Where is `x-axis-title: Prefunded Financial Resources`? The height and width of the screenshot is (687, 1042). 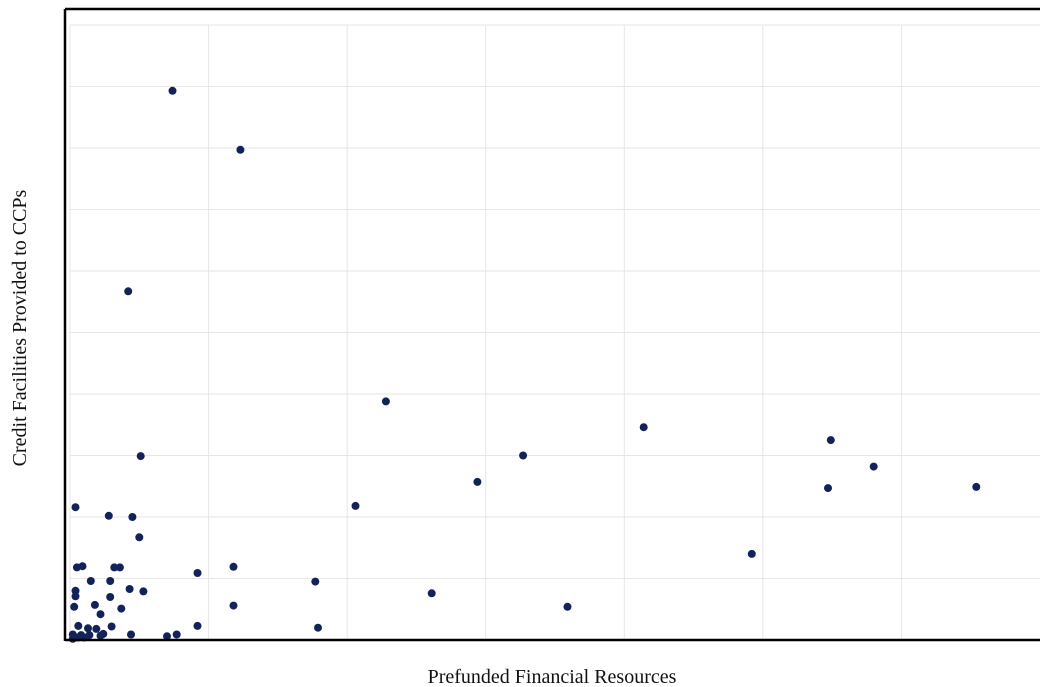
x-axis-title: Prefunded Financial Resources is located at coordinates (552, 676).